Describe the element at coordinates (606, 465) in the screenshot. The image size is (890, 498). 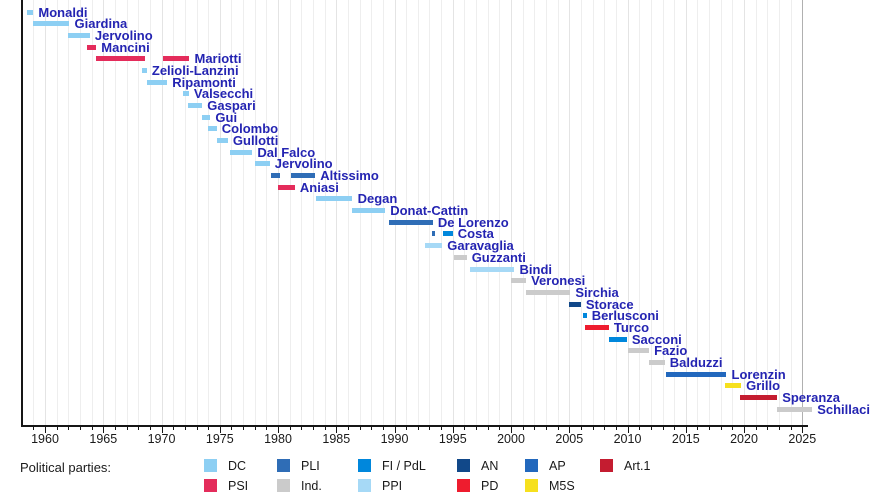
I see `legend-swatch-art1` at that location.